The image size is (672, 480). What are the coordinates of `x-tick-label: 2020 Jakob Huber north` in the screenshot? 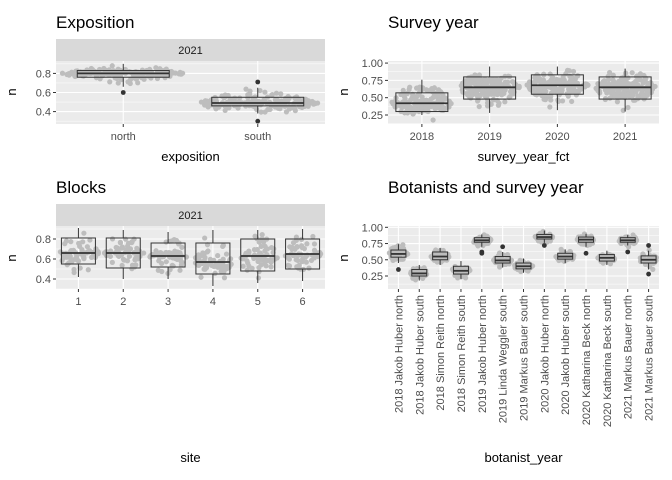 It's located at (545, 354).